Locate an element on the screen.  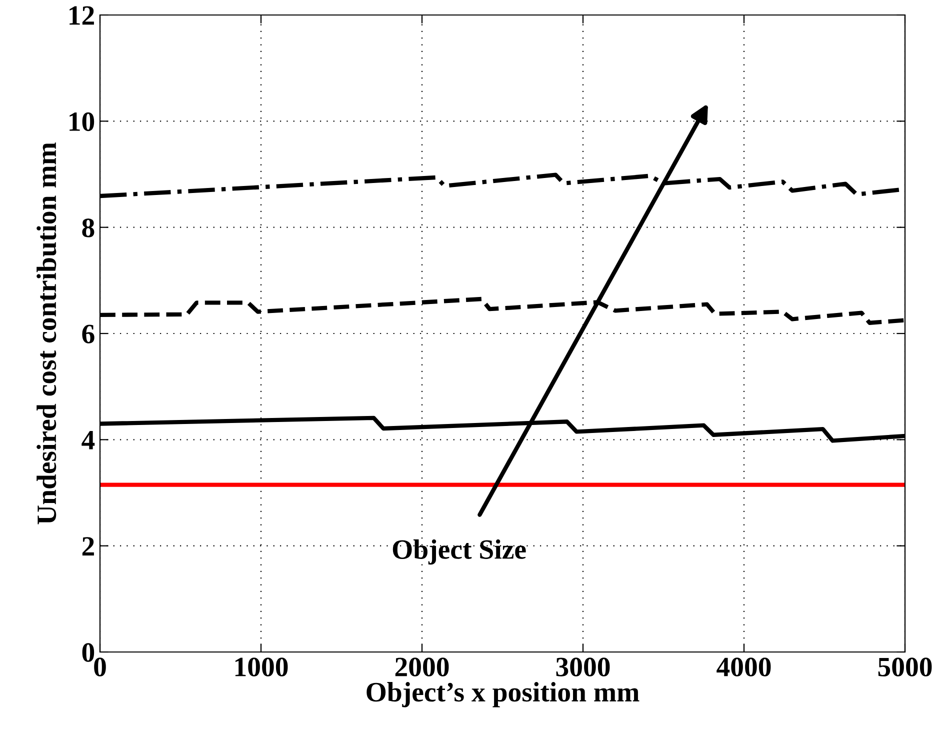
y-tick-label: 8 is located at coordinates (88, 228).